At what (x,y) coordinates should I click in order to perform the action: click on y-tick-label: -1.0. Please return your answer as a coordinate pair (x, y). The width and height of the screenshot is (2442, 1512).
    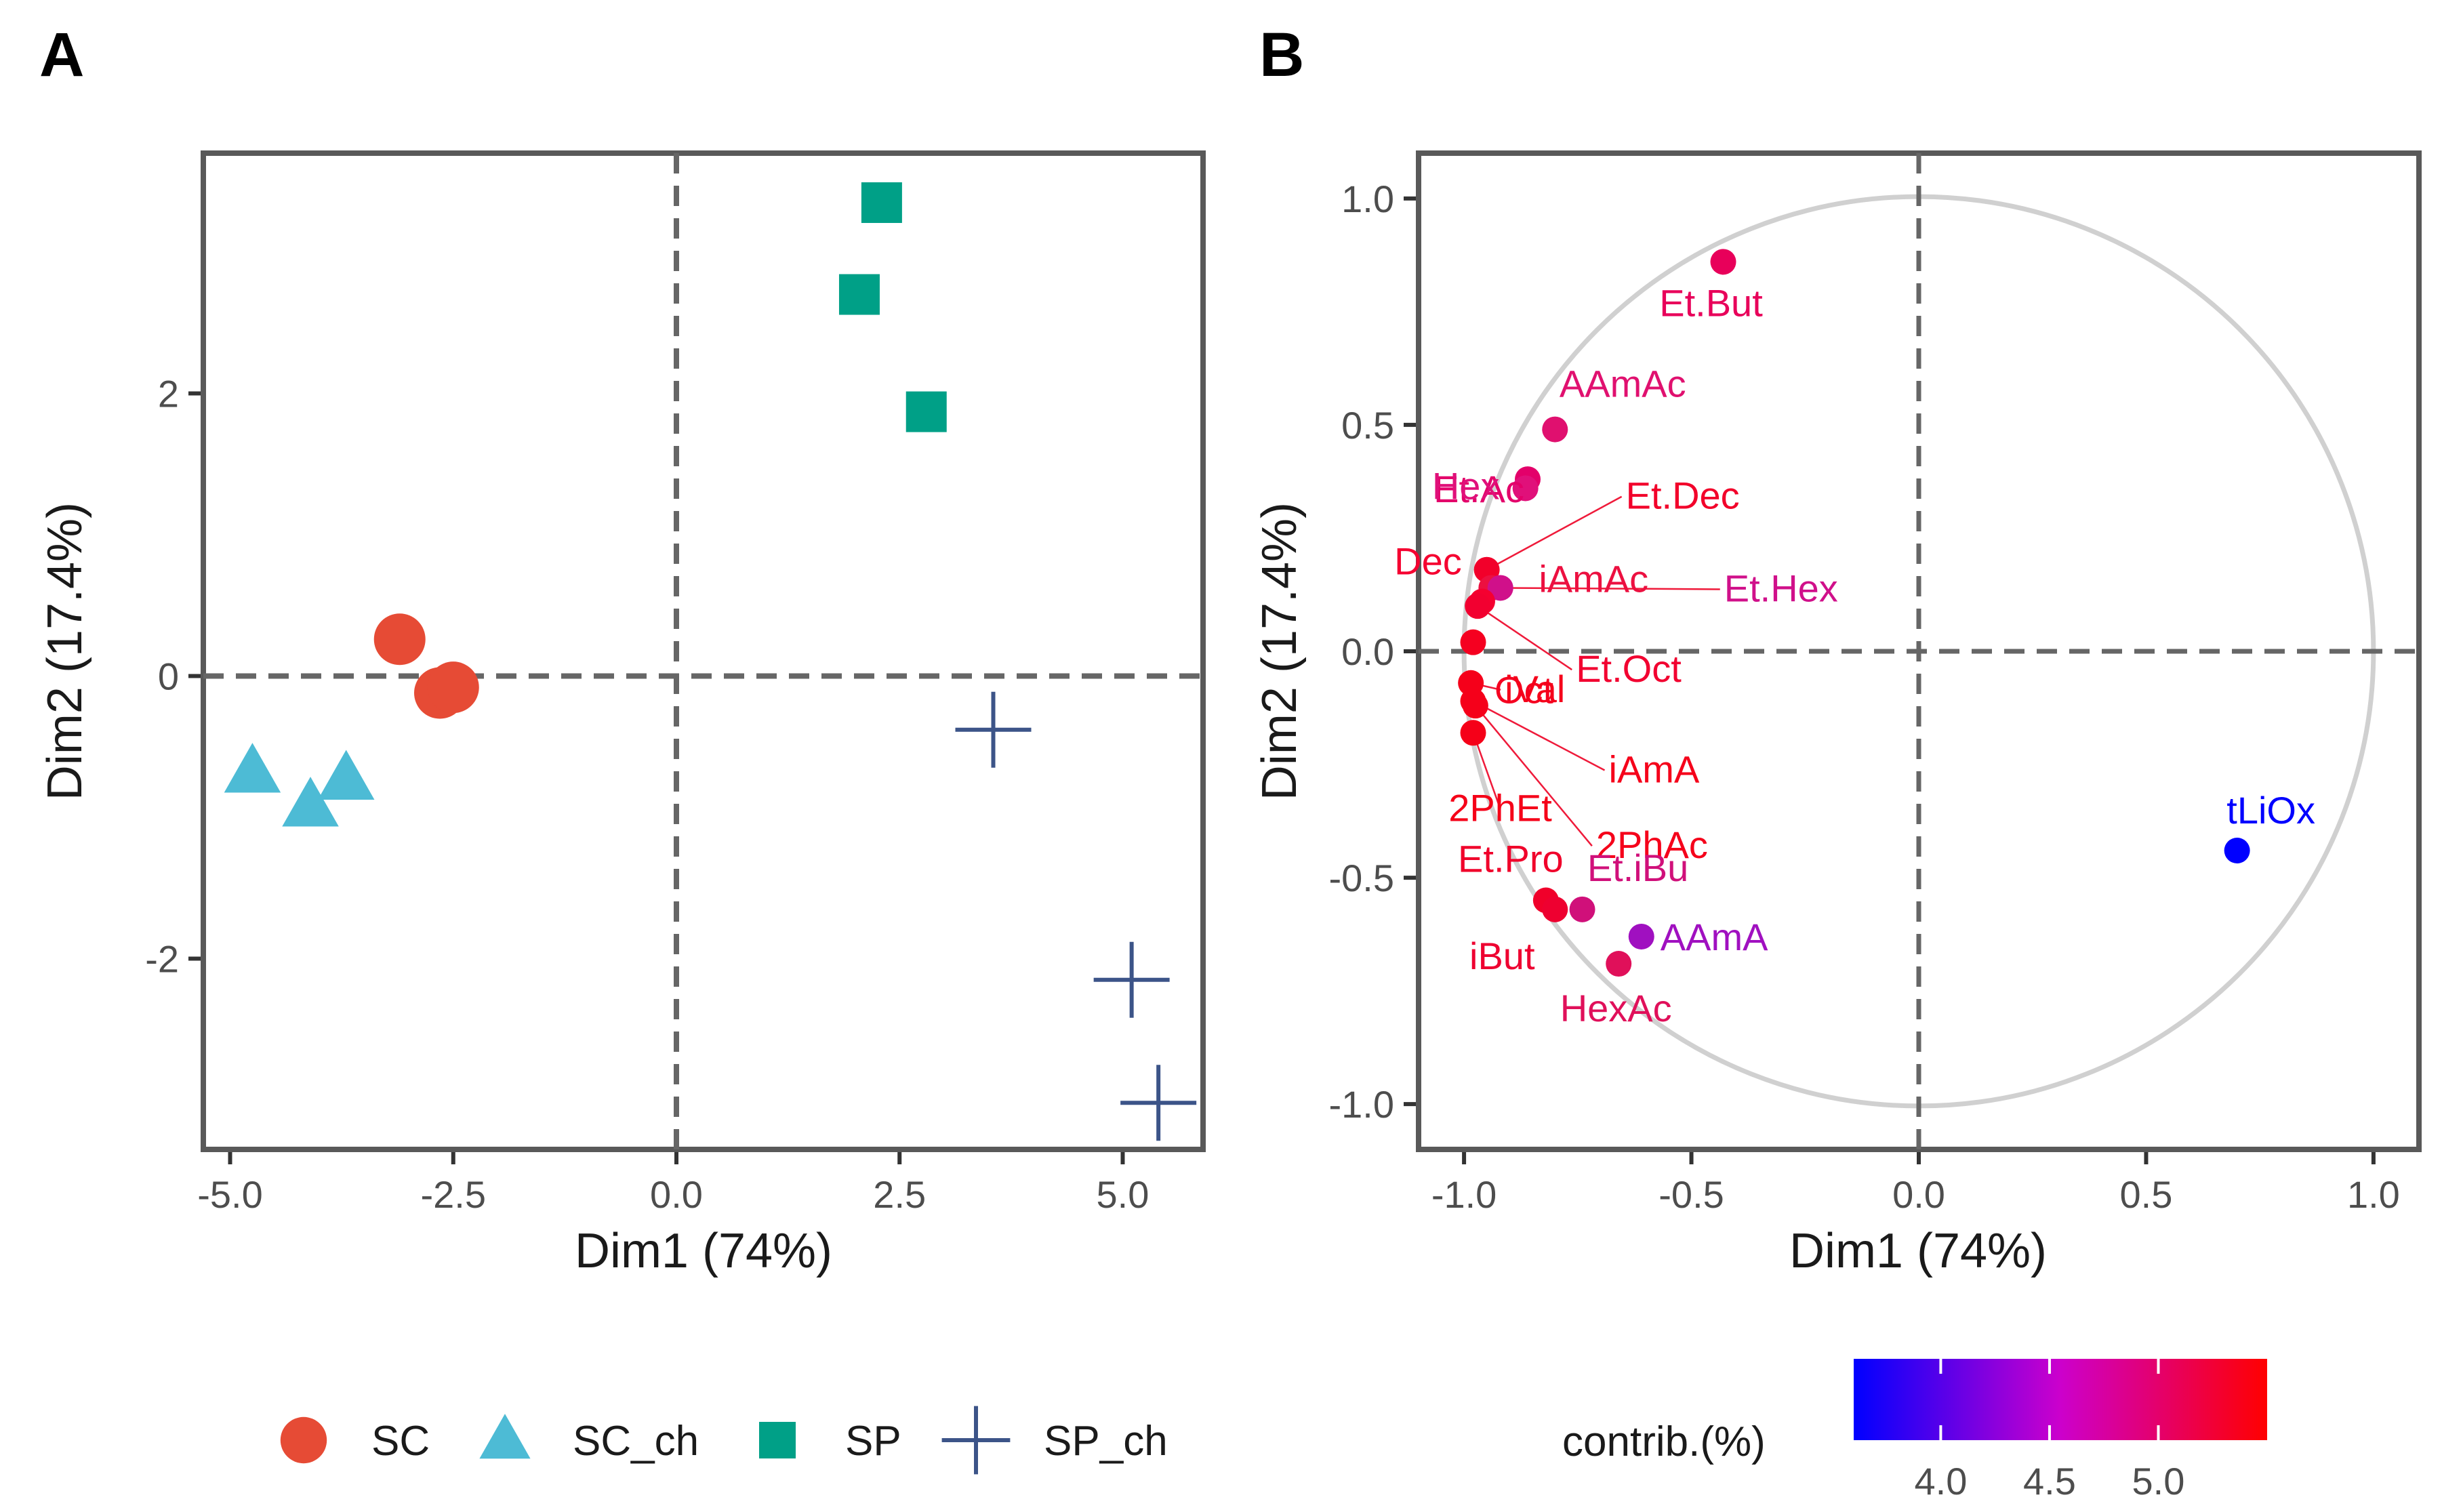
    Looking at the image, I should click on (1362, 1104).